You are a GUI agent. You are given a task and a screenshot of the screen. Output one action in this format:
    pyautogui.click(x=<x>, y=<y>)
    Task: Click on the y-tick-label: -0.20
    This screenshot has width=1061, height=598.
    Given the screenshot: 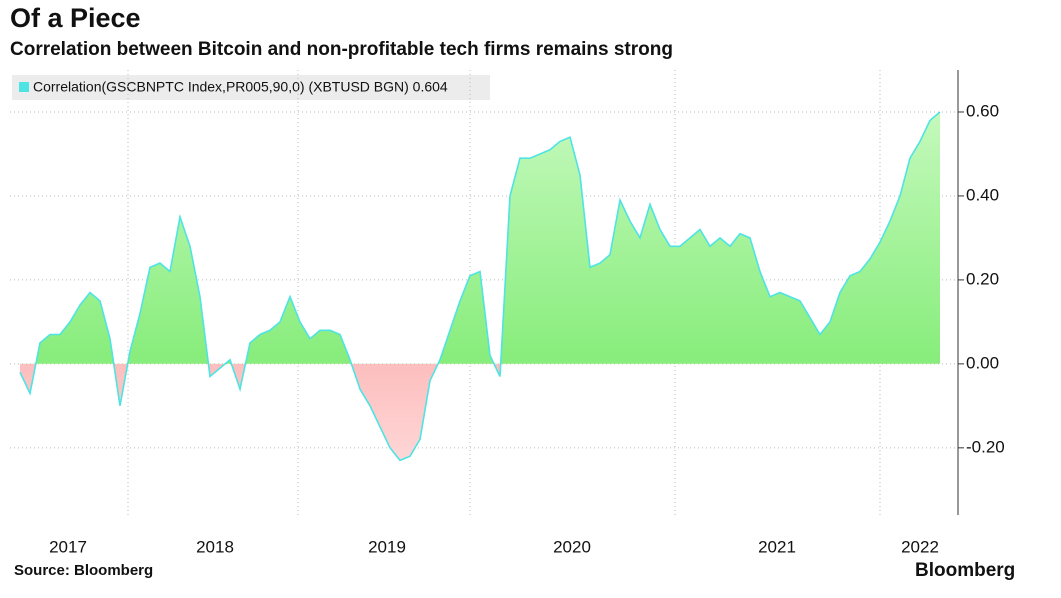 What is the action you would take?
    pyautogui.click(x=985, y=446)
    